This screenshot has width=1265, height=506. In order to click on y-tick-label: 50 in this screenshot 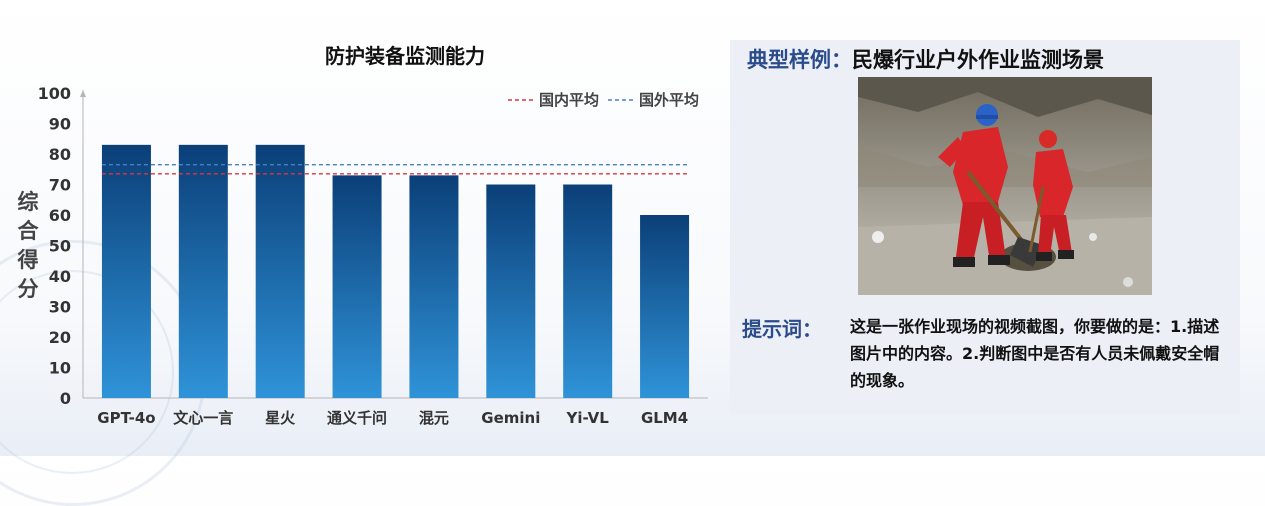, I will do `click(60, 246)`.